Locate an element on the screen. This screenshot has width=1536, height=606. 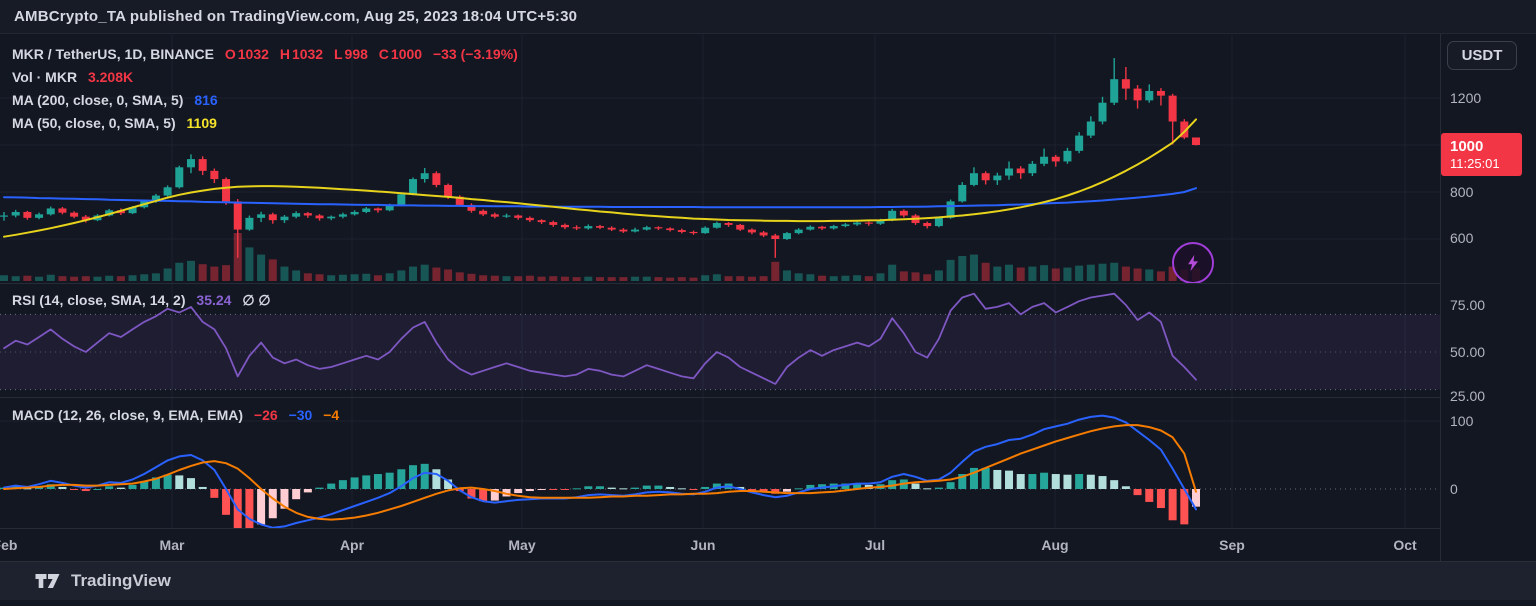
rsi-axis-label: 50.00 is located at coordinates (1468, 352).